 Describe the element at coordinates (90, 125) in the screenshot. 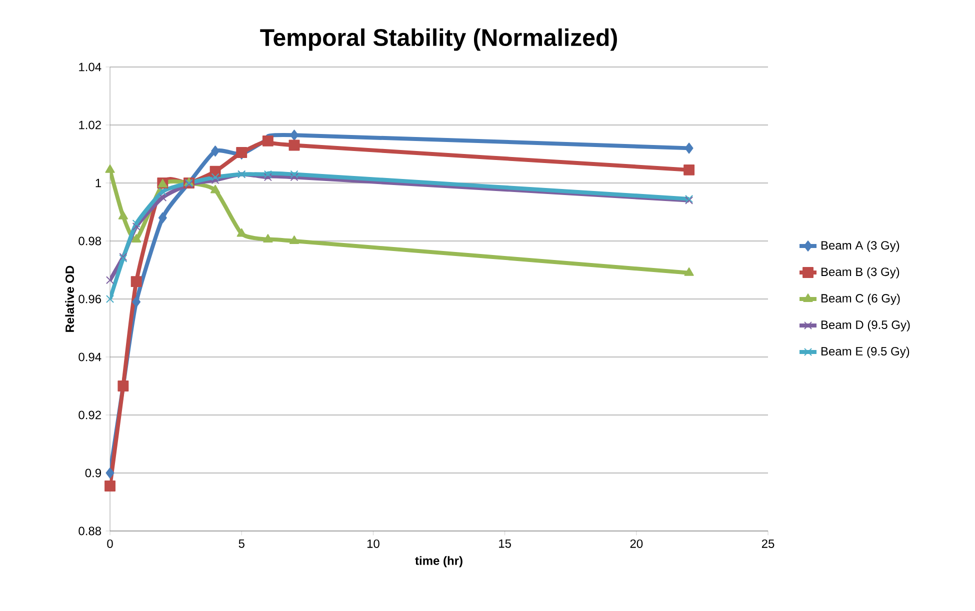

I see `y-tick-label: 1.02` at that location.